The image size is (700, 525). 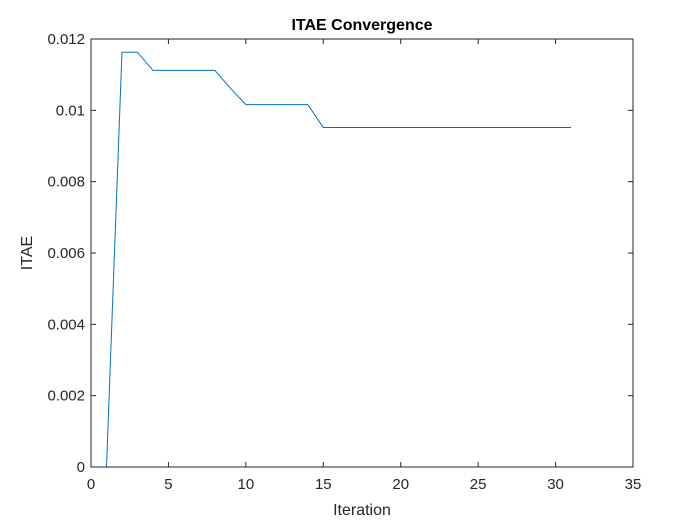 What do you see at coordinates (362, 510) in the screenshot?
I see `x-axis-label: Iteration` at bounding box center [362, 510].